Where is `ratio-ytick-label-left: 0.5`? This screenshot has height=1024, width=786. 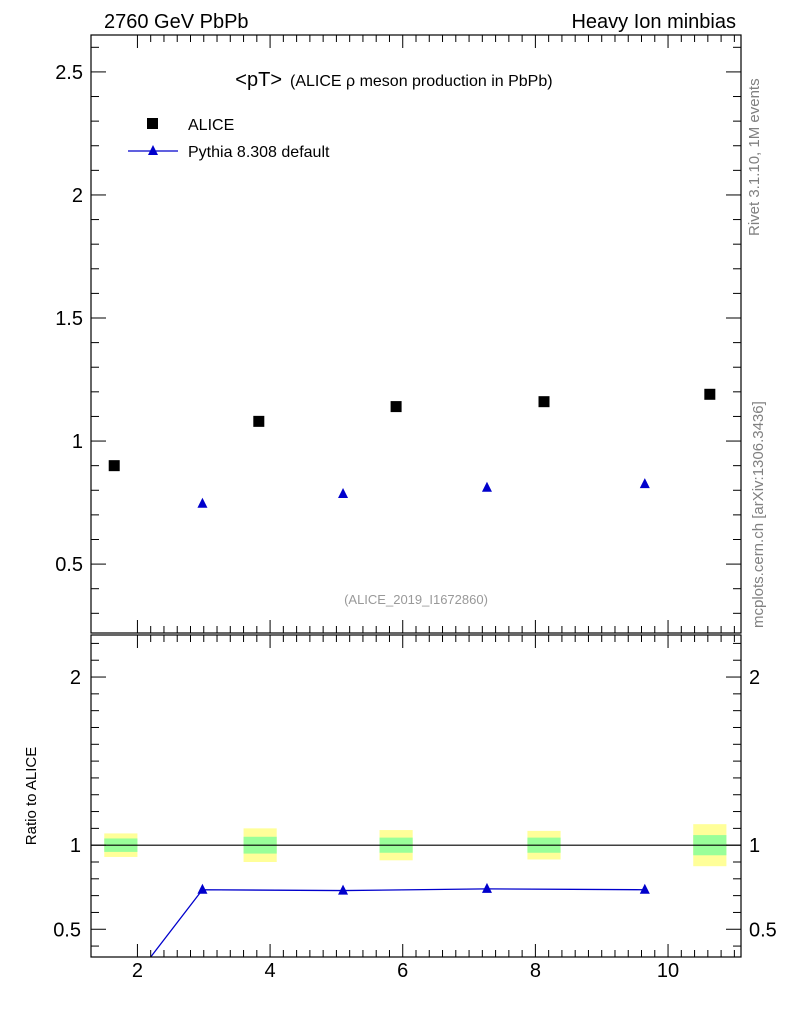 ratio-ytick-label-left: 0.5 is located at coordinates (67, 930).